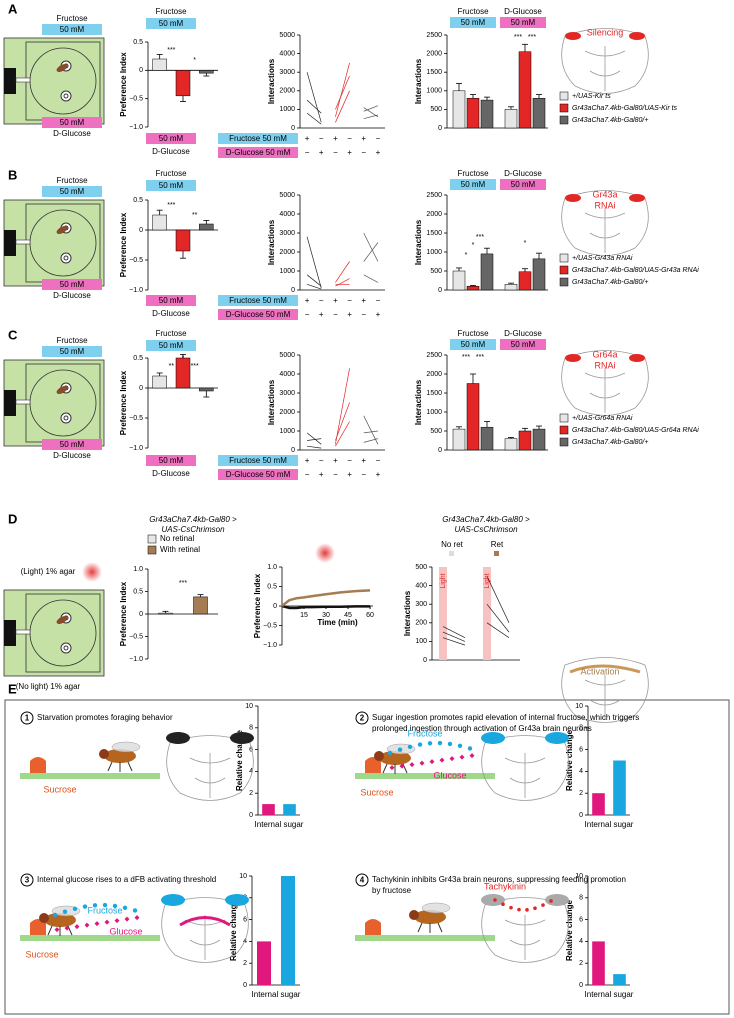 This screenshot has width=734, height=1018. What do you see at coordinates (610, 442) in the screenshot?
I see `legend-label: Gr43aCha7.4kb-Gal80/+` at bounding box center [610, 442].